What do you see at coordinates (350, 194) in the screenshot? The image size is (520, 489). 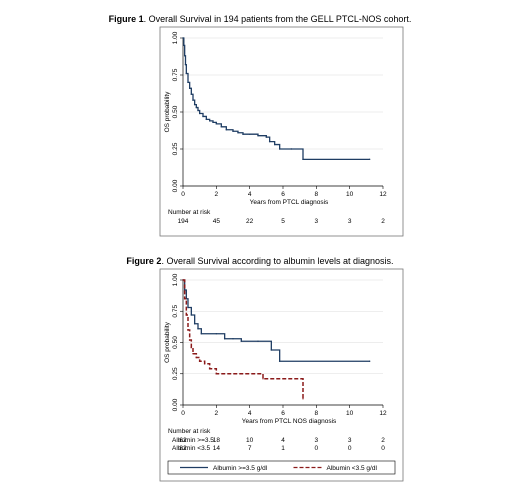 I see `x-tick-label: 10` at bounding box center [350, 194].